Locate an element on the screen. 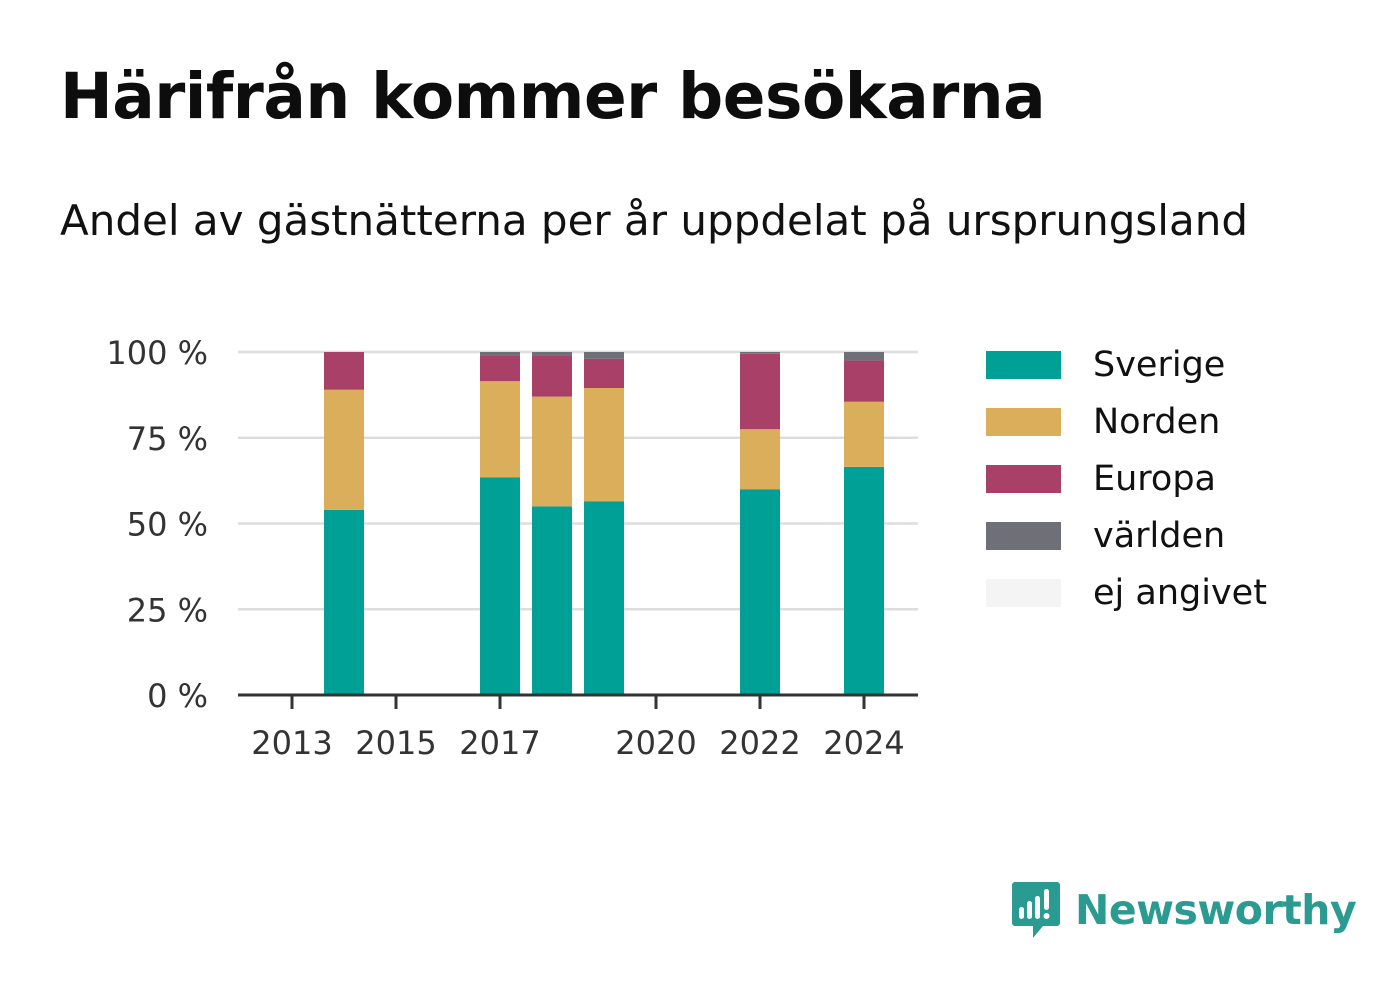  x-tick-label: 2024 is located at coordinates (863, 743).